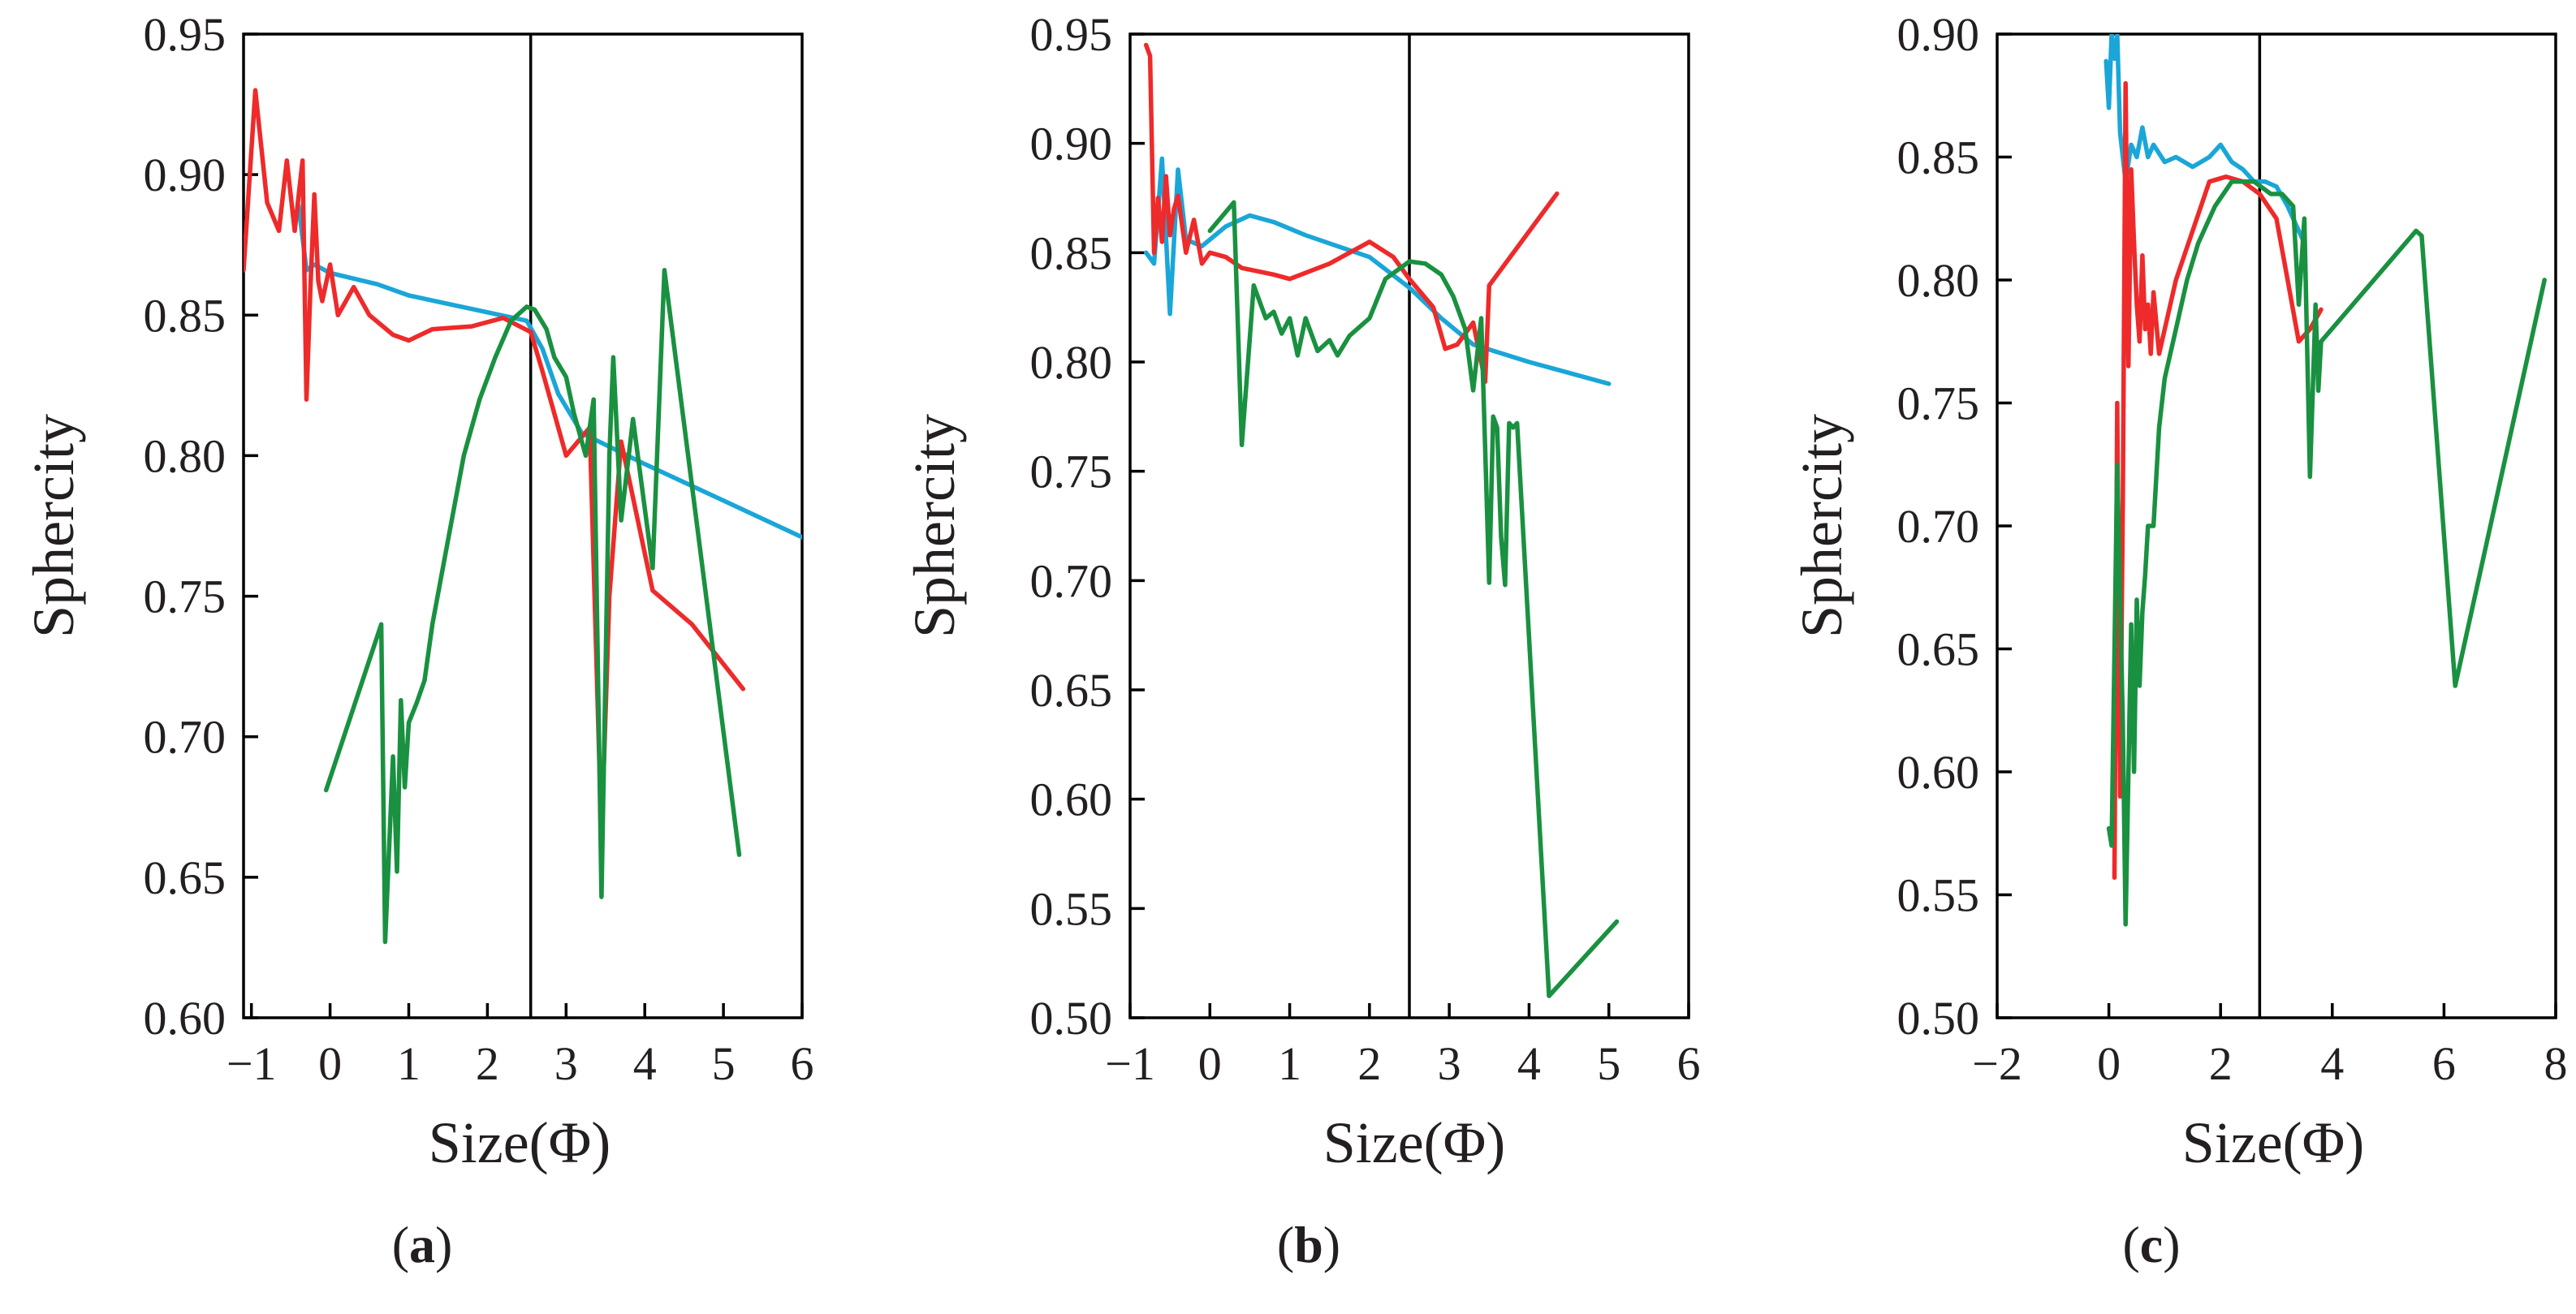 This screenshot has height=1314, width=2576. What do you see at coordinates (1308, 1244) in the screenshot?
I see `panel-label: (b)` at bounding box center [1308, 1244].